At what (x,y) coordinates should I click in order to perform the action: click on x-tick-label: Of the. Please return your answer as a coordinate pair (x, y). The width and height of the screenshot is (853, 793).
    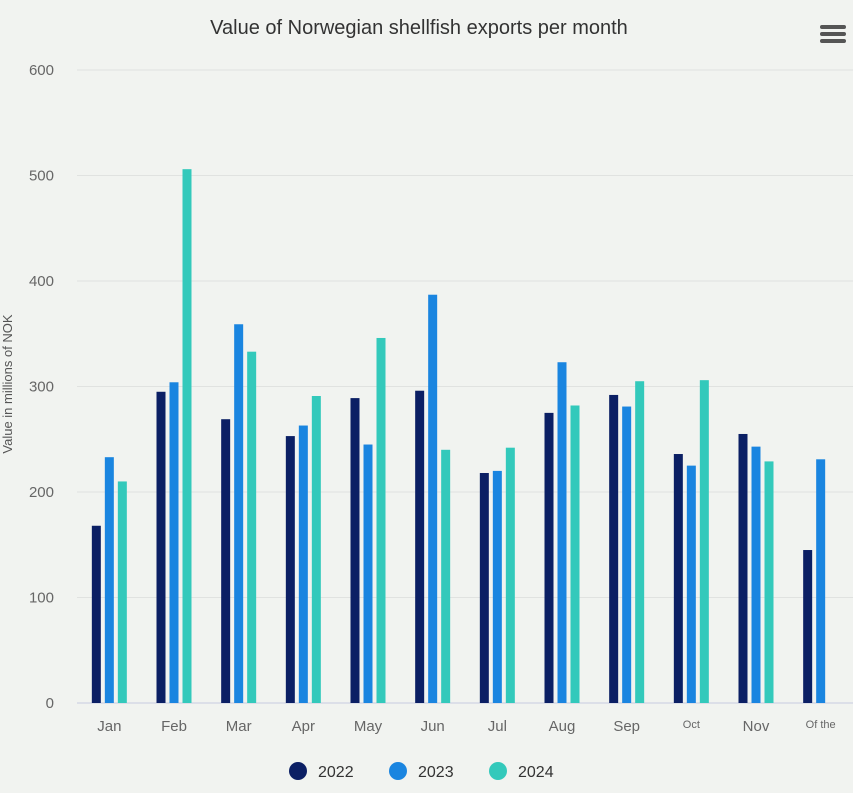
    Looking at the image, I should click on (821, 725).